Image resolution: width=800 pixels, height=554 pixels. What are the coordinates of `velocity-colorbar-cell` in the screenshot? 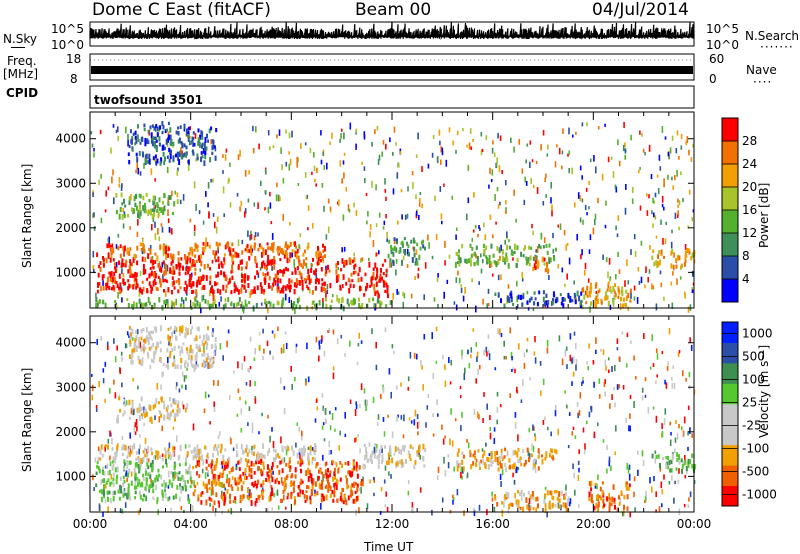 It's located at (730, 476).